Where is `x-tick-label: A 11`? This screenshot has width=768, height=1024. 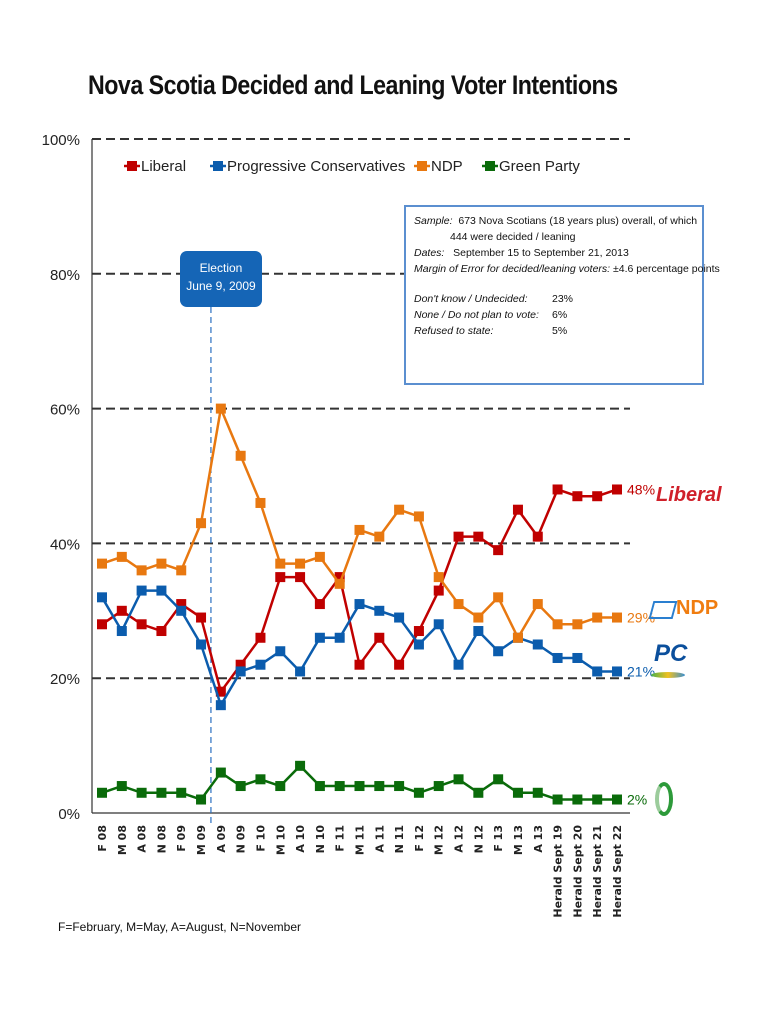 x-tick-label: A 11 is located at coordinates (379, 839).